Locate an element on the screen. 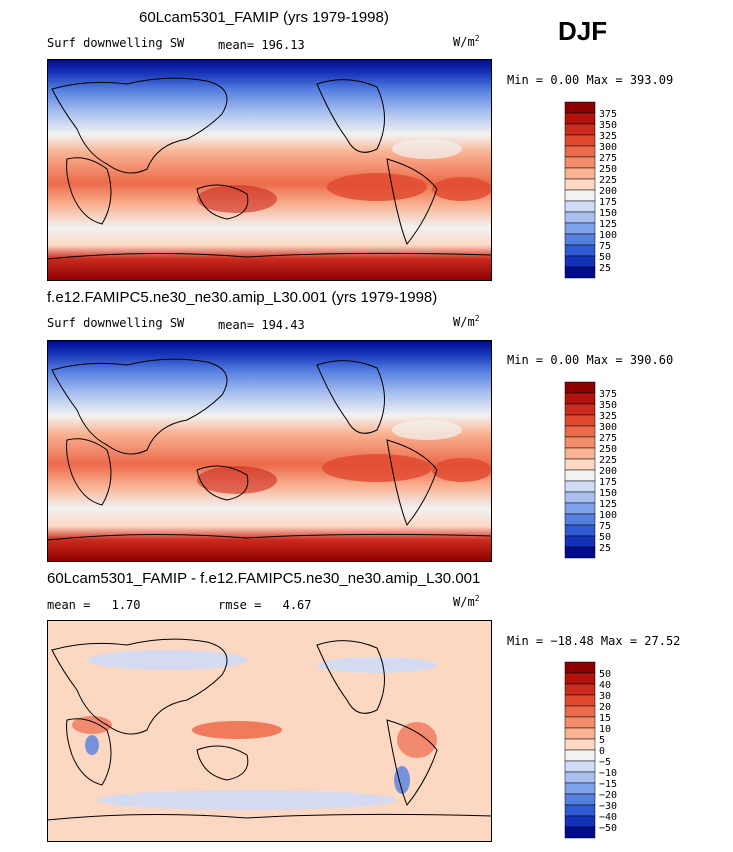 The image size is (733, 852). rmse-value: 4.67 is located at coordinates (297, 605).